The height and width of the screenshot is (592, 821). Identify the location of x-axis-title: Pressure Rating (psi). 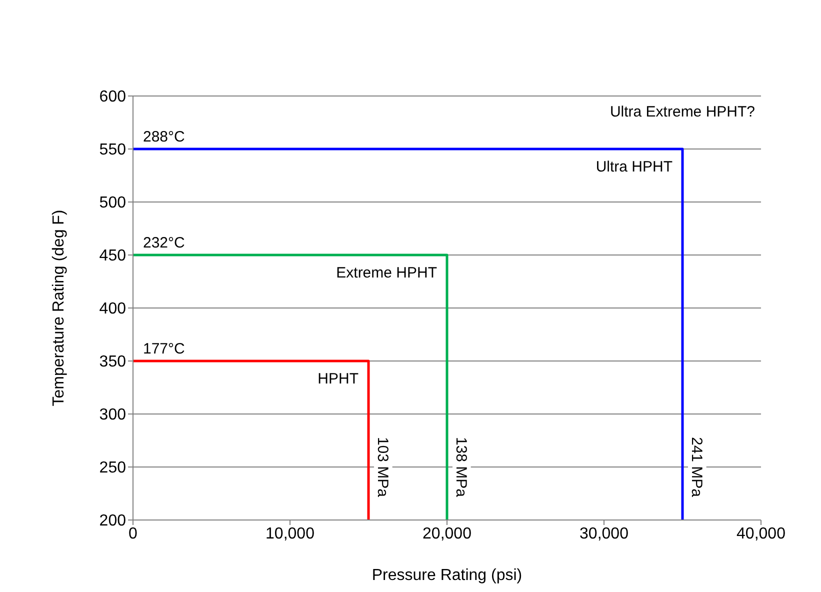
(447, 575).